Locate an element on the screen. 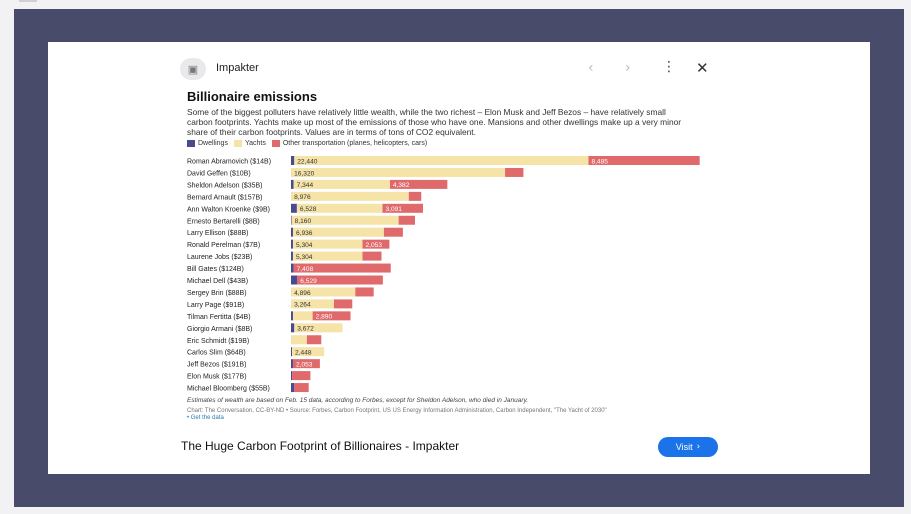 The width and height of the screenshot is (911, 514). category-label: Elon Musk ($177B) is located at coordinates (217, 377).